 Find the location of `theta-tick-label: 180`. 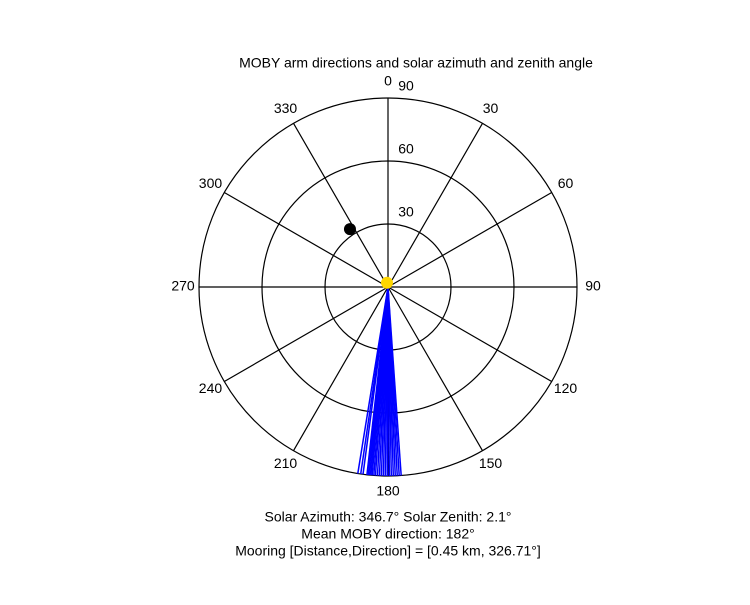

theta-tick-label: 180 is located at coordinates (388, 491).